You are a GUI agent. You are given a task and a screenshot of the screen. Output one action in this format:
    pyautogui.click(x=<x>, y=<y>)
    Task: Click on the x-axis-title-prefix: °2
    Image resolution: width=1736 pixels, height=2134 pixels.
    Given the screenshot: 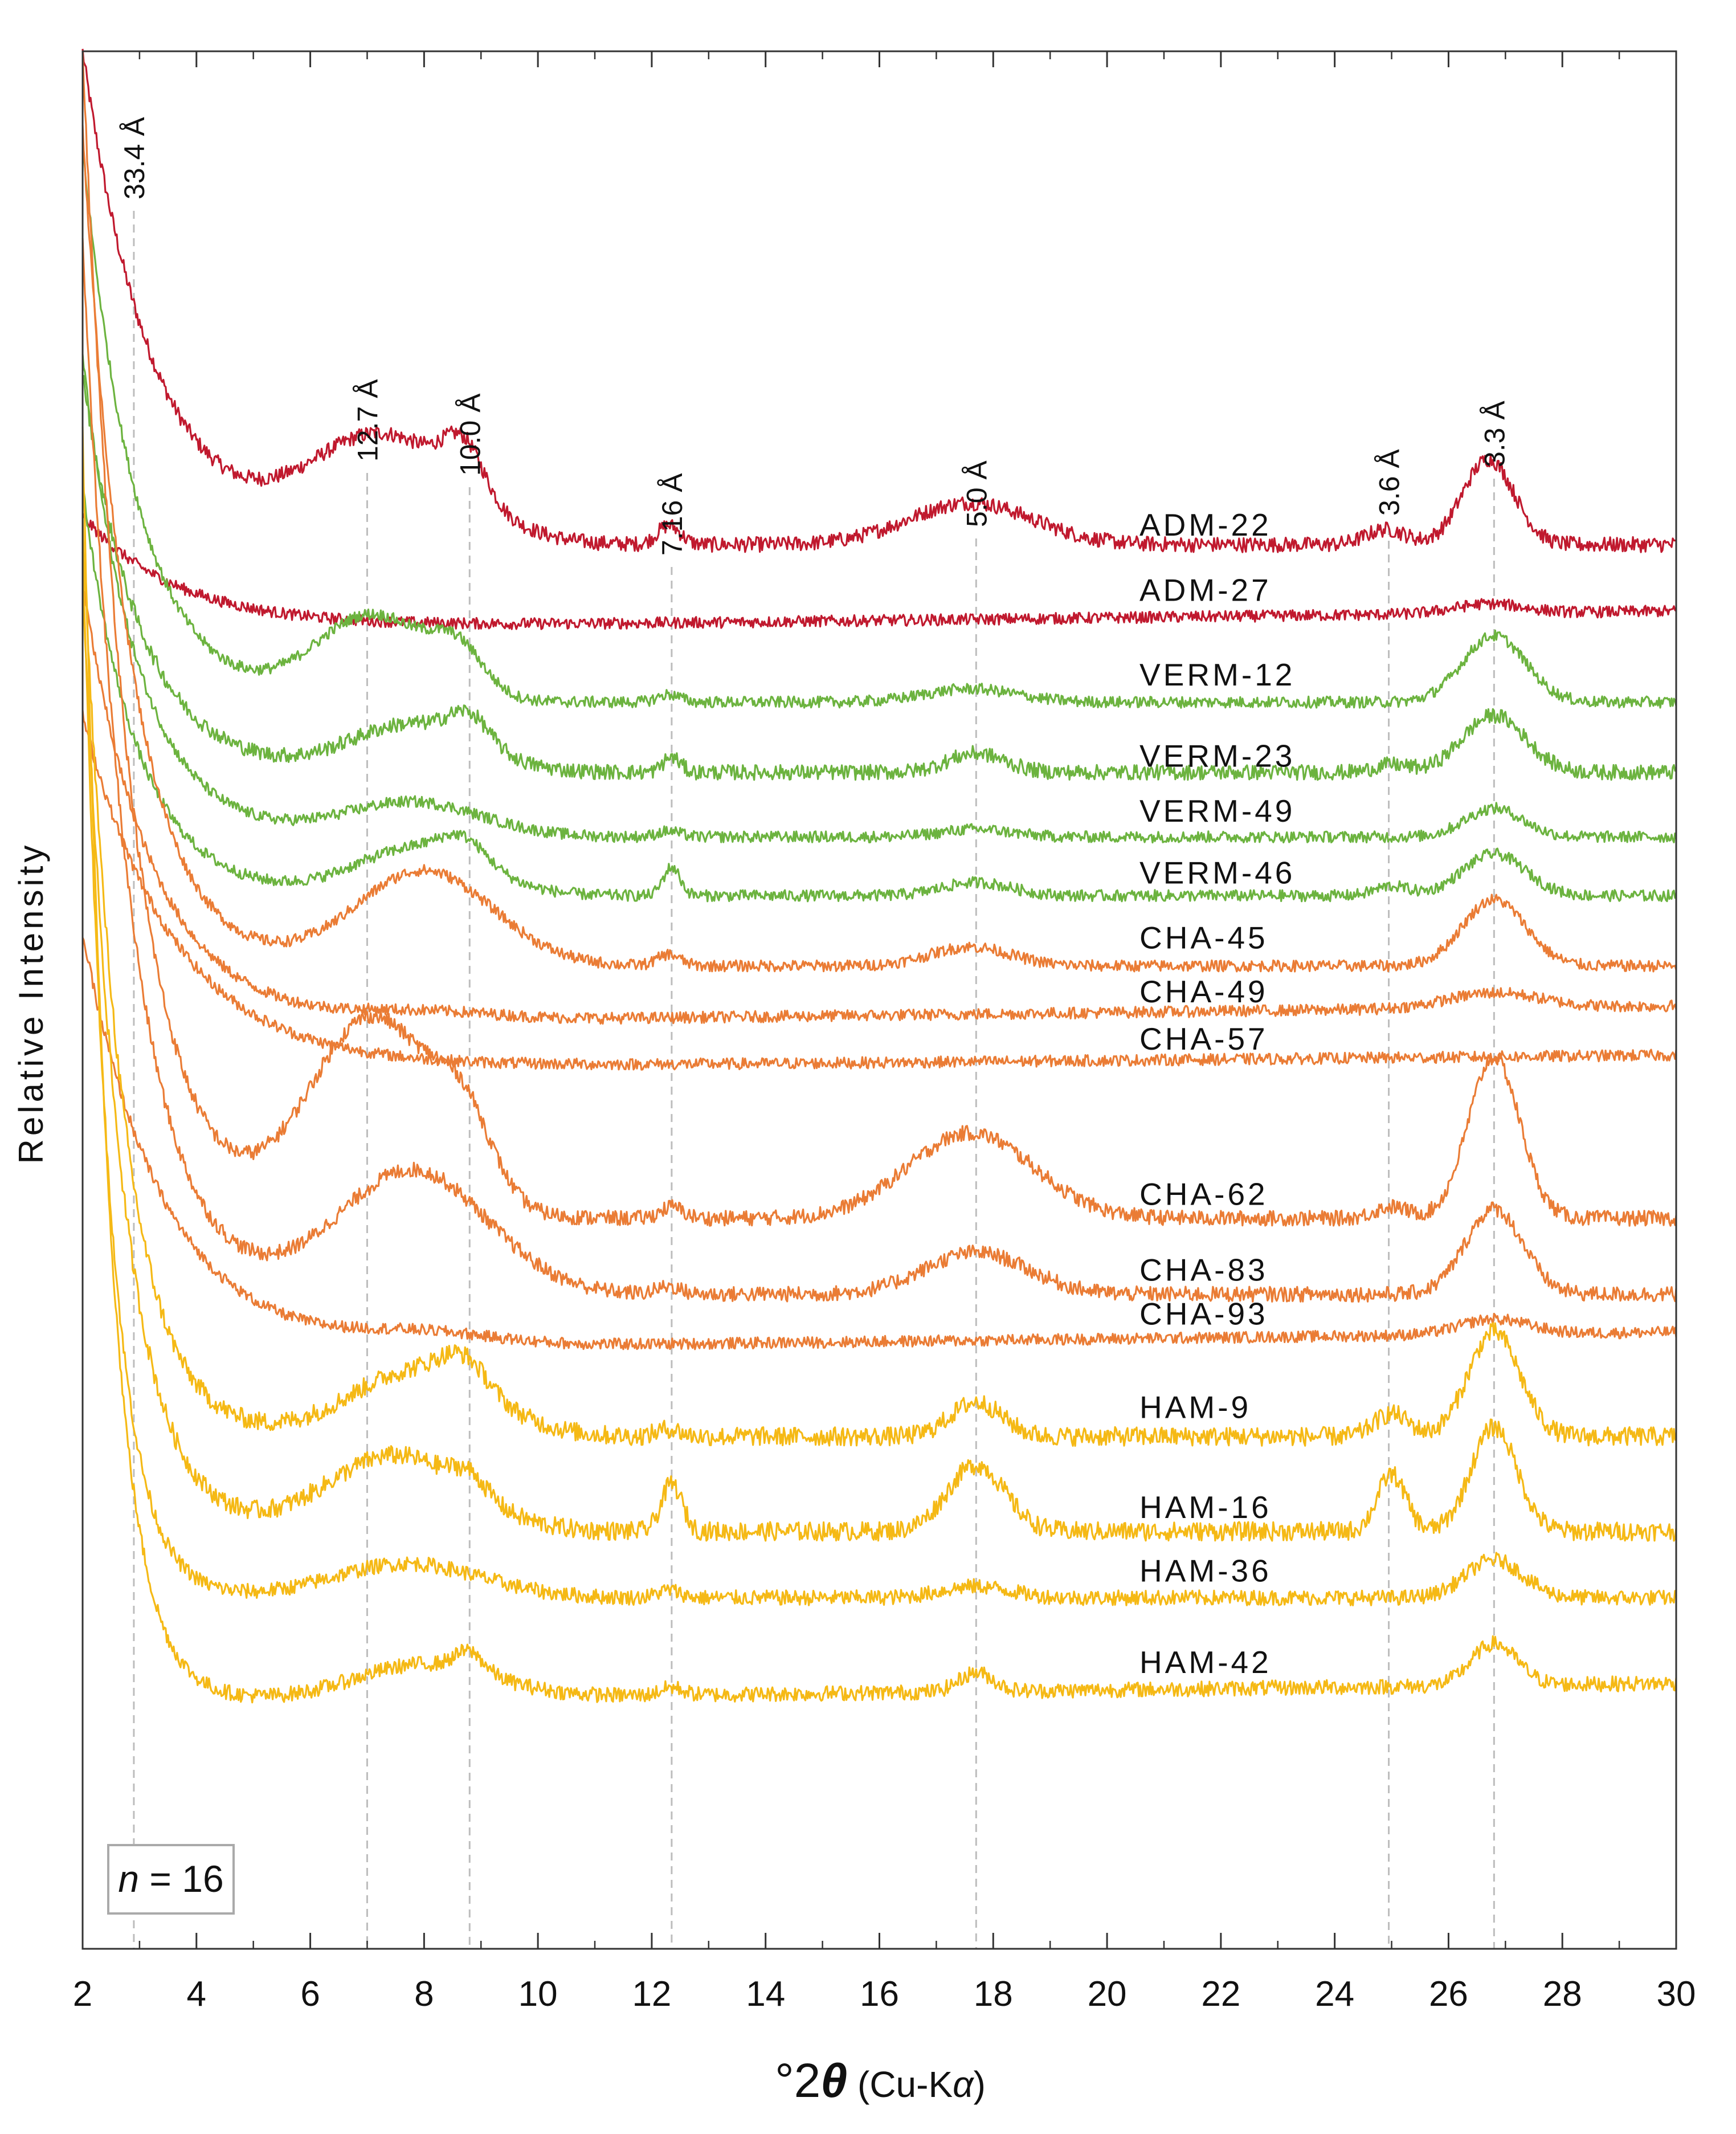 What is the action you would take?
    pyautogui.click(x=797, y=2080)
    